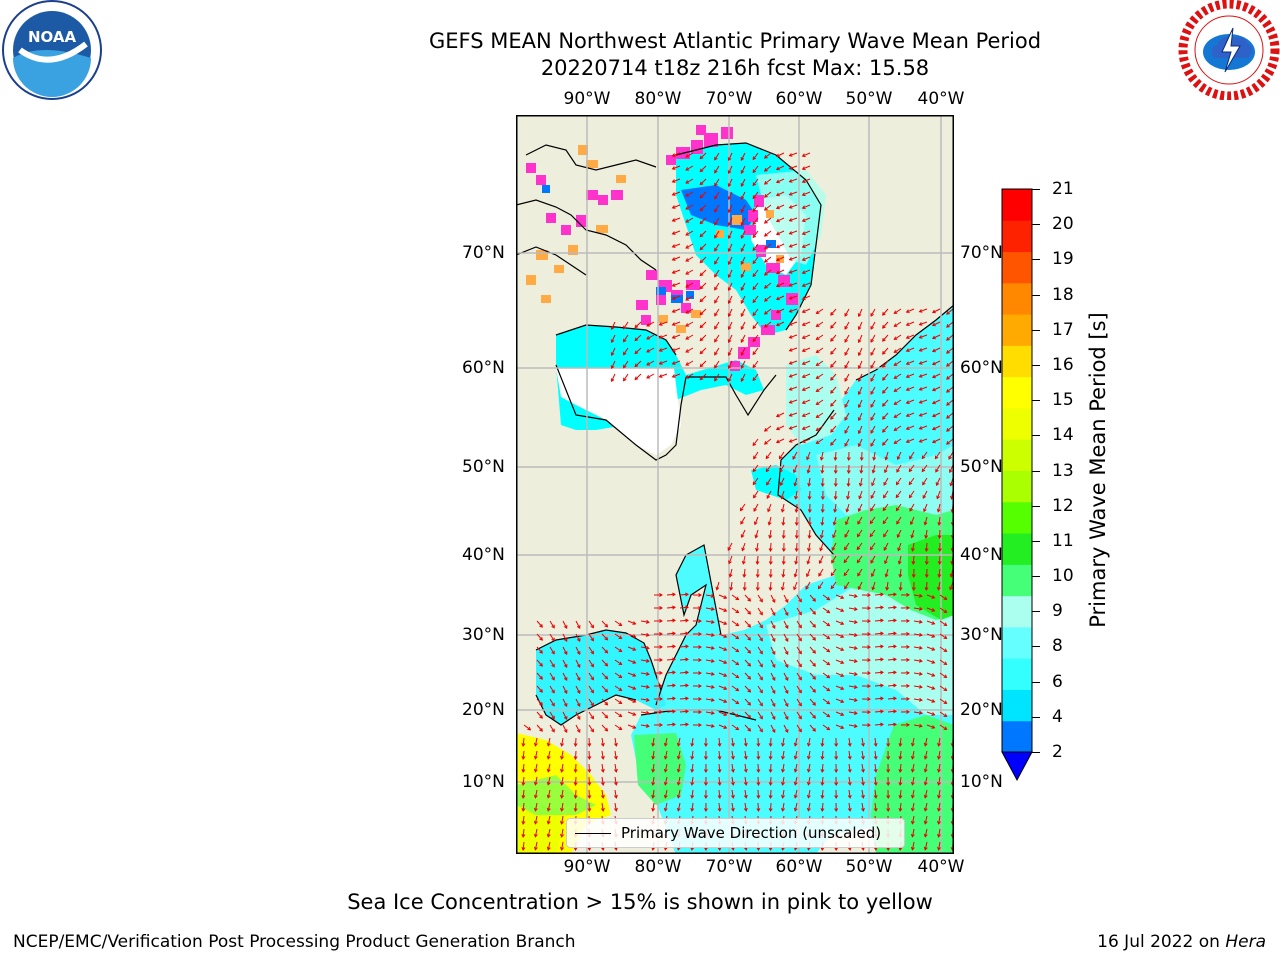 The width and height of the screenshot is (1280, 960). What do you see at coordinates (1057, 752) in the screenshot?
I see `colorbar-tick-label: 2` at bounding box center [1057, 752].